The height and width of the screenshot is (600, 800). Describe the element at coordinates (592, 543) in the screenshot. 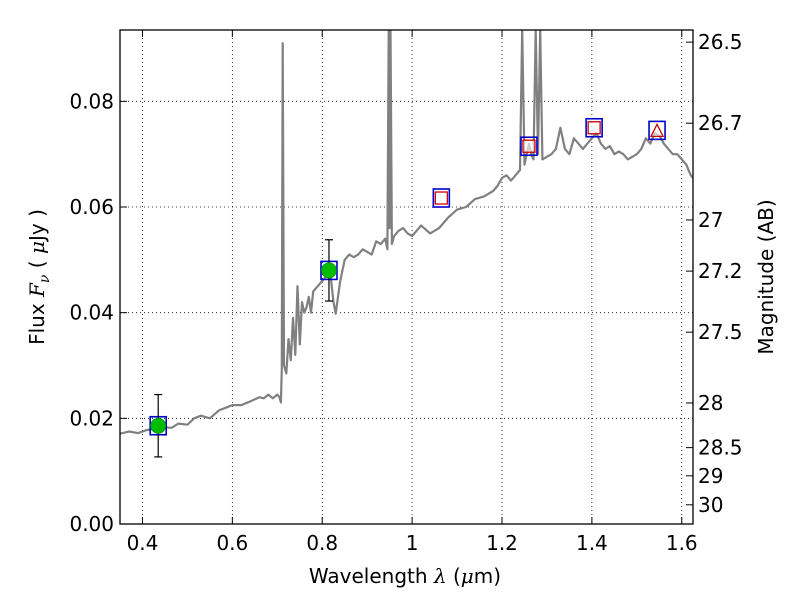

I see `x-tick-label: 1.4` at that location.